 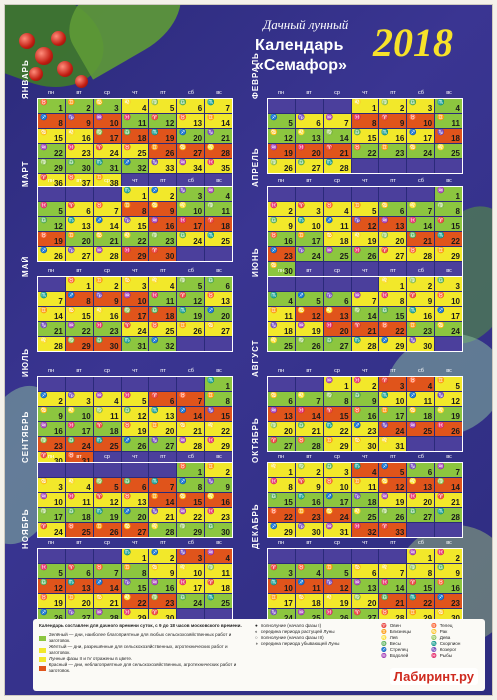 What do you see at coordinates (218, 136) in the screenshot?
I see `day-cell: ♑ 21` at bounding box center [218, 136].